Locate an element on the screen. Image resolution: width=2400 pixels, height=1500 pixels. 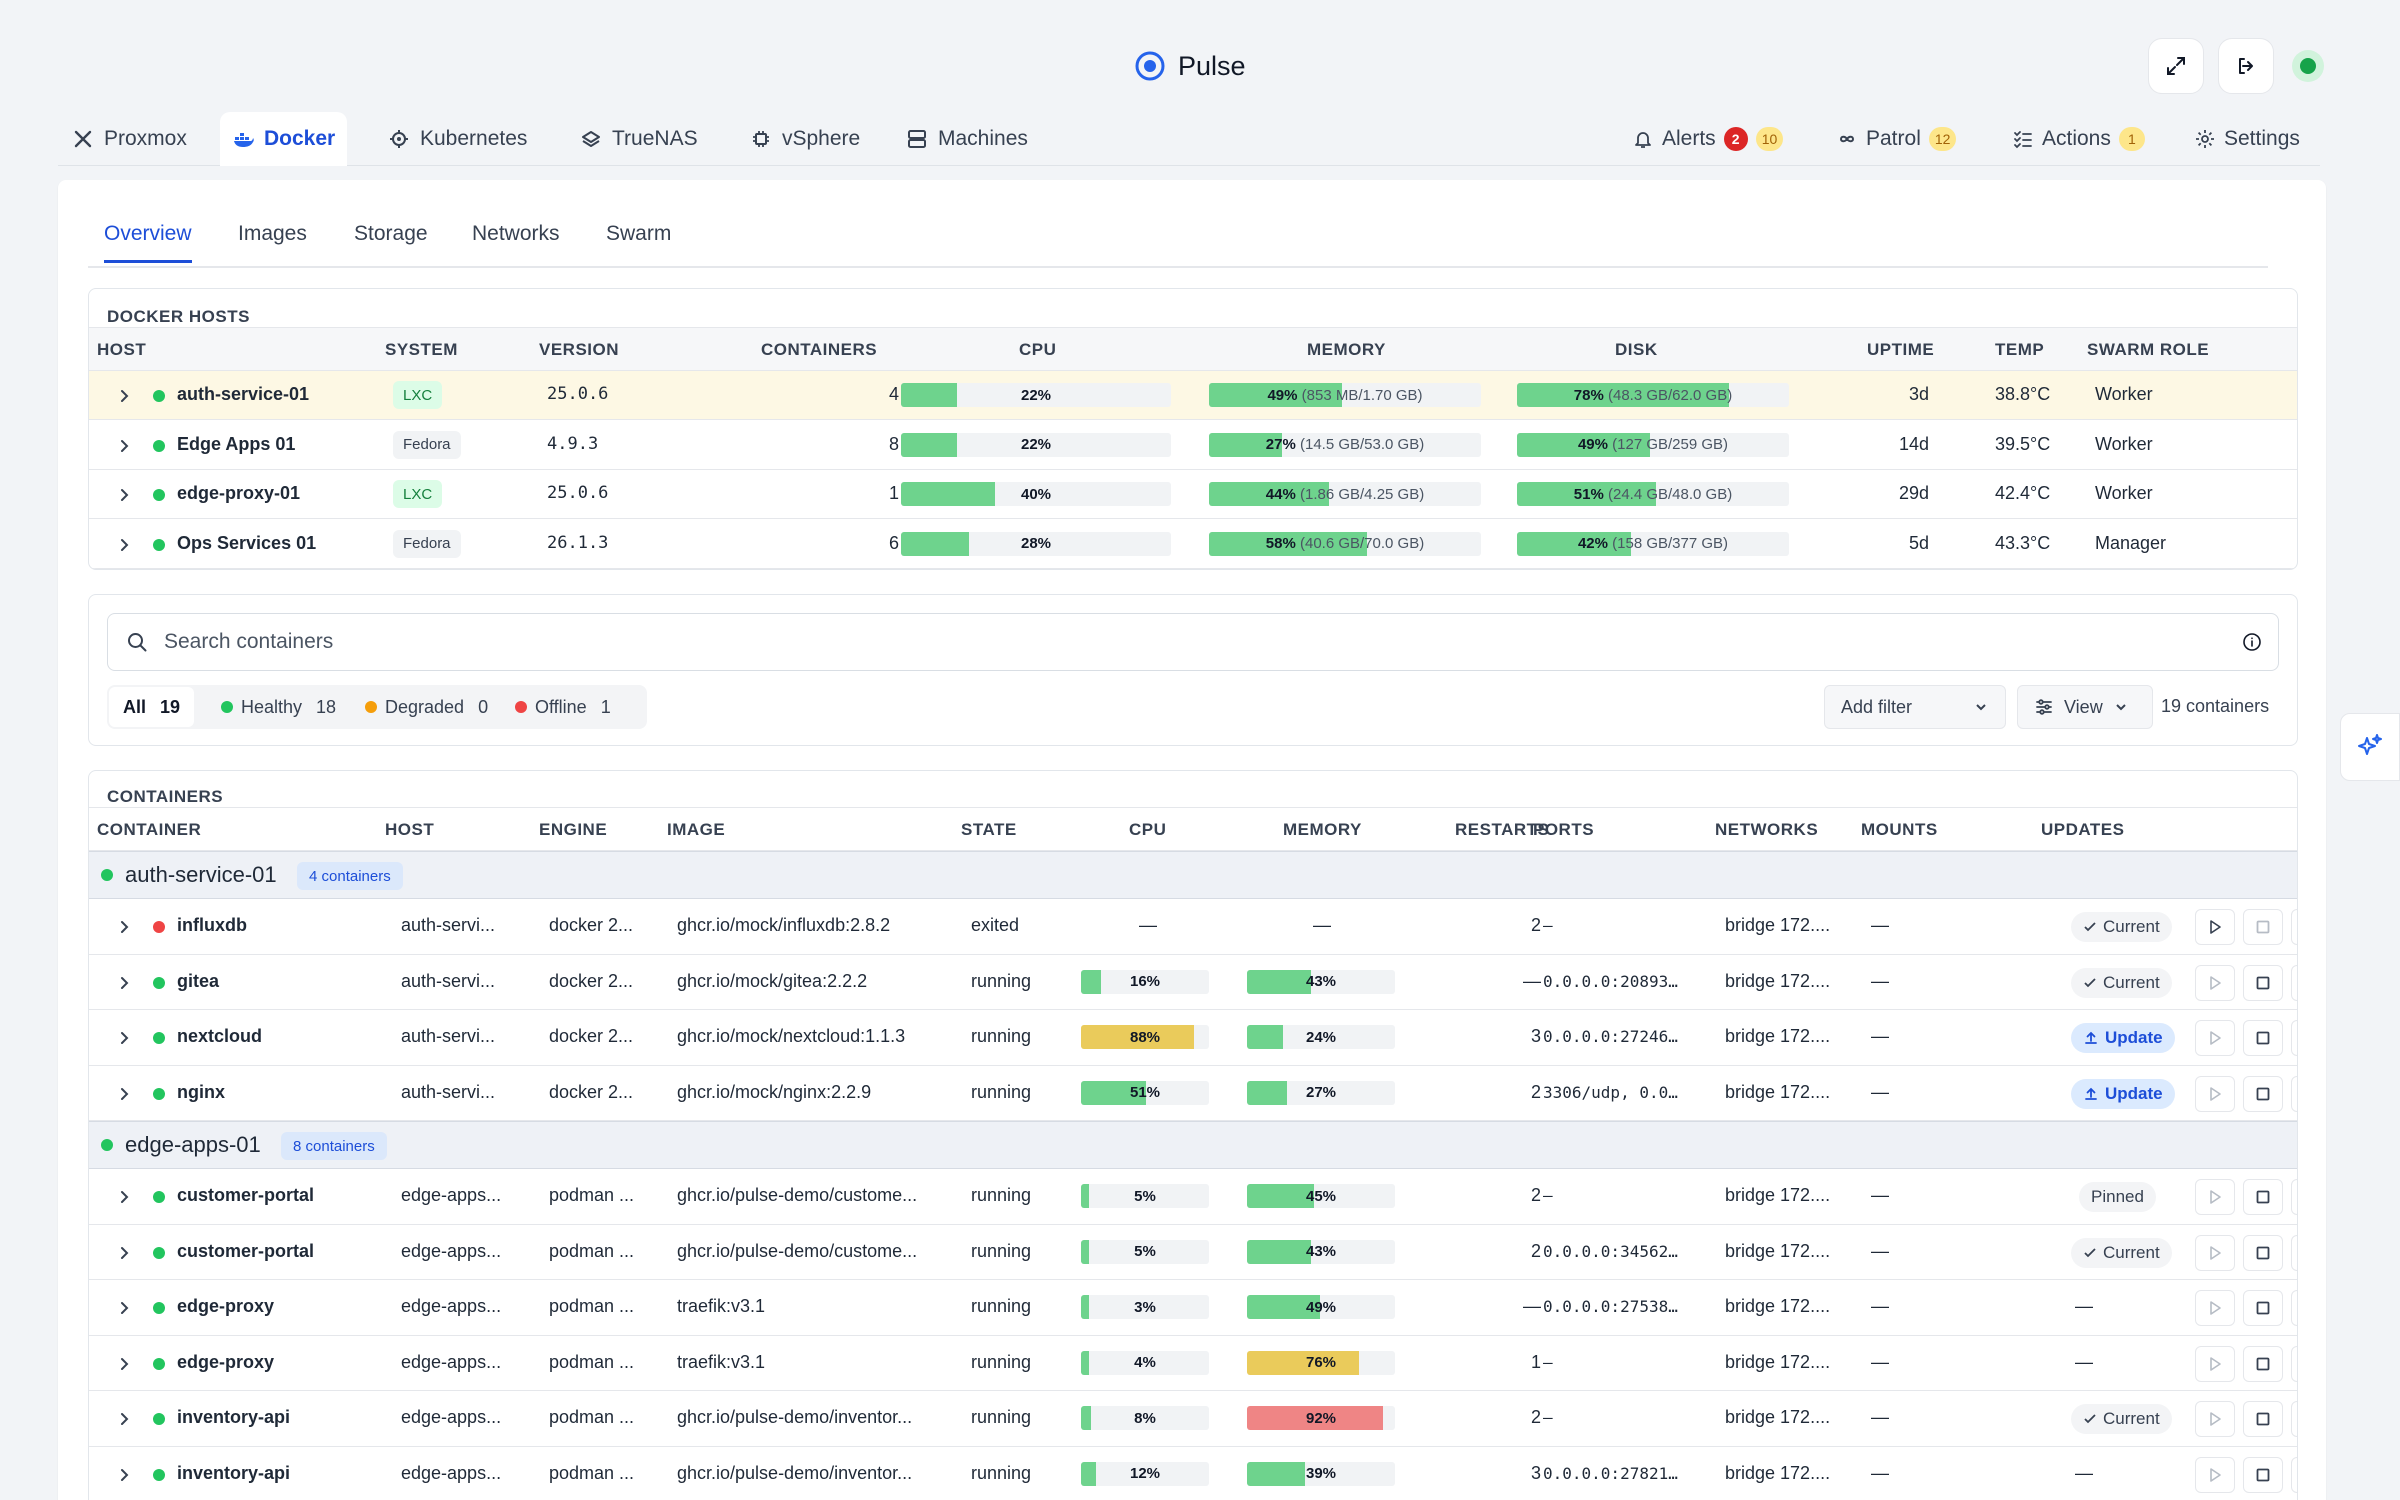
memory-bar-fill is located at coordinates (1283, 1307).